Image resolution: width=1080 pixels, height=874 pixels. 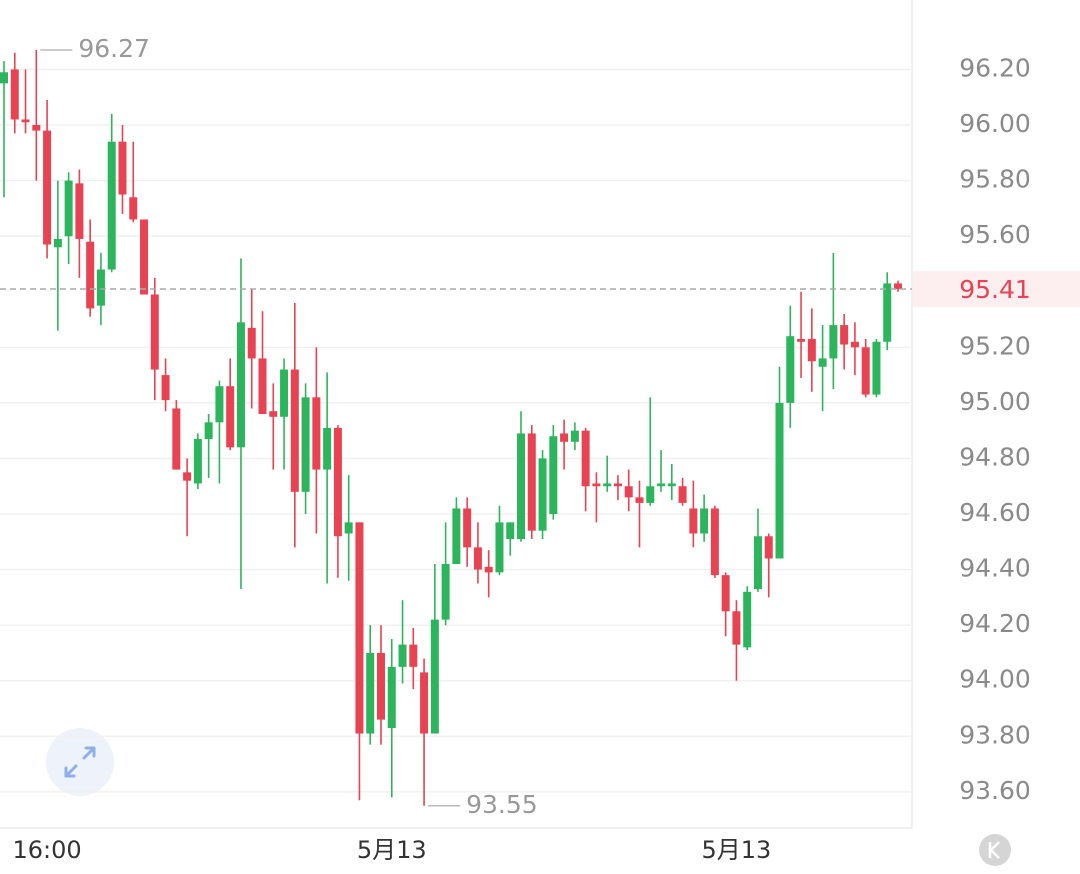 I want to click on y-tick-label: 93.80, so click(x=995, y=734).